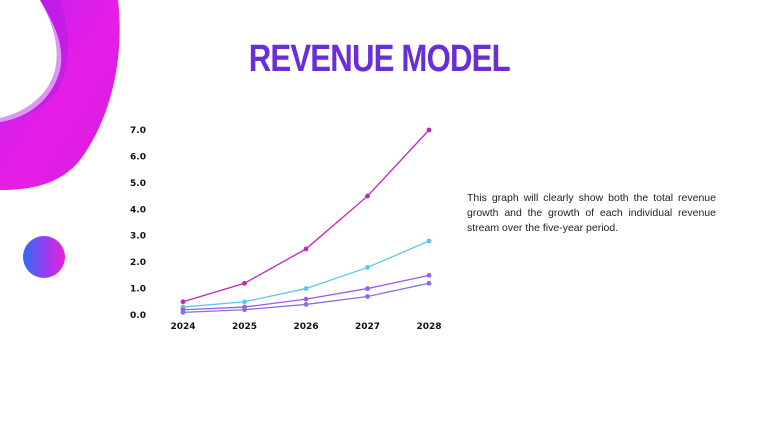 The height and width of the screenshot is (425, 760). I want to click on decorative-shapes, so click(60, 139).